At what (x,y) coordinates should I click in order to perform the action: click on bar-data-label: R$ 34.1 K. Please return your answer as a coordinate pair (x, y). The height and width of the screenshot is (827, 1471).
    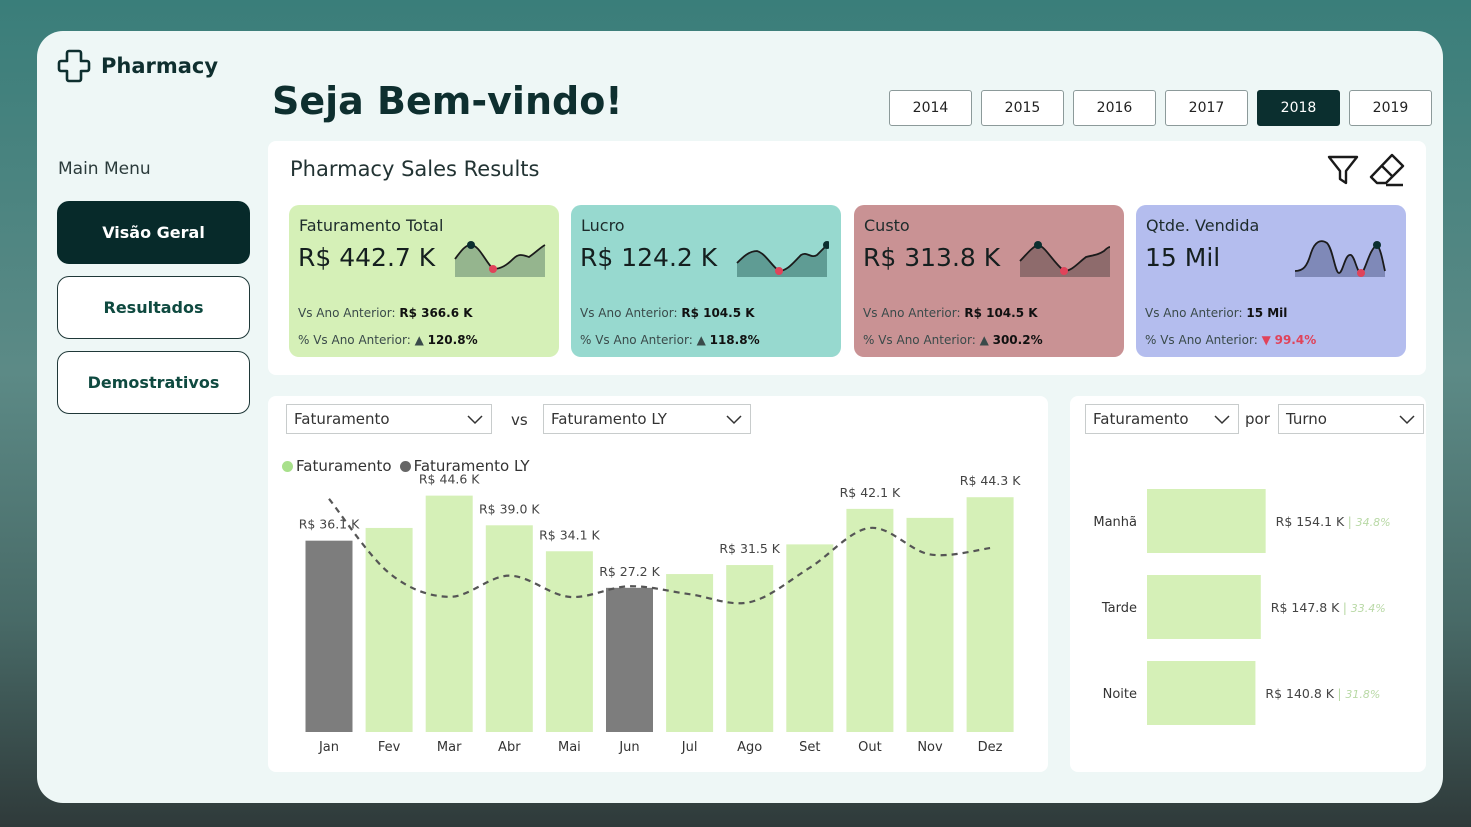
    Looking at the image, I should click on (569, 534).